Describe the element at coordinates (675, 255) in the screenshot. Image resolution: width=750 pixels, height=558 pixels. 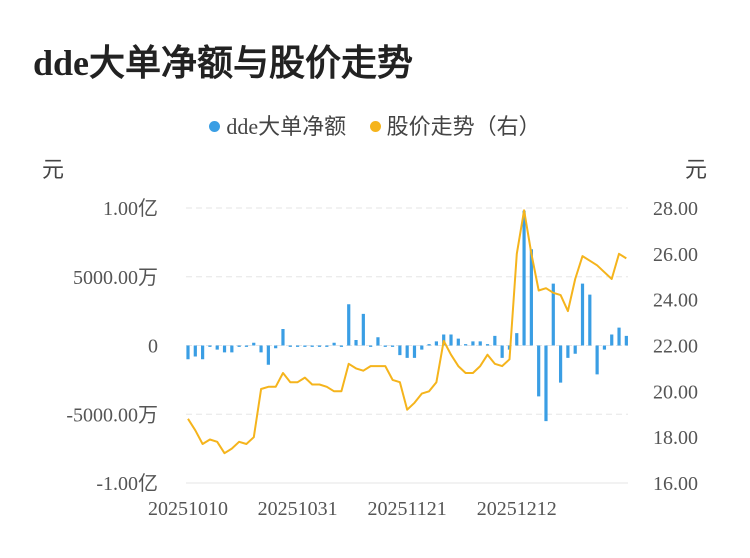
I see `right-tick-label: 26.00` at that location.